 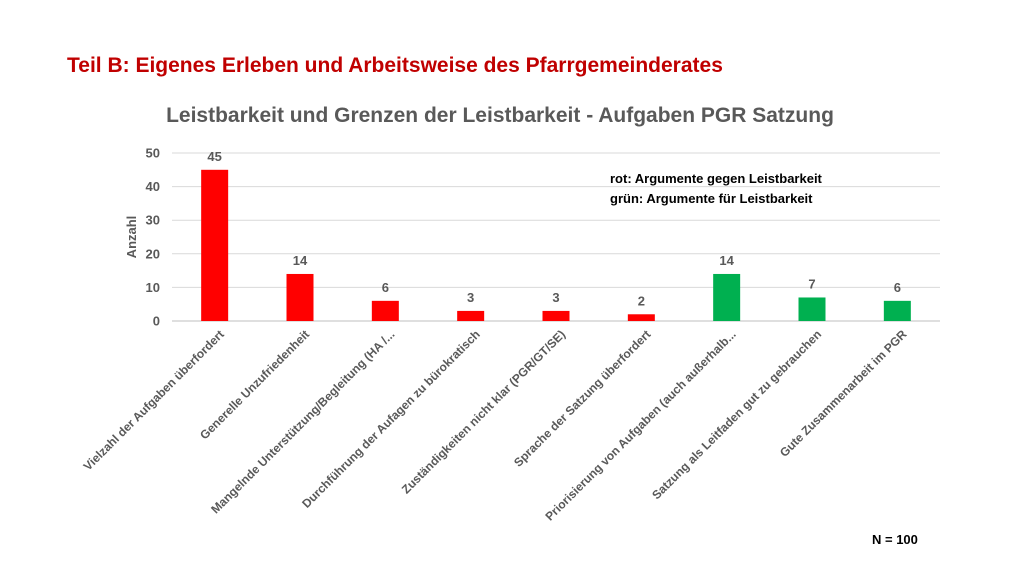 I want to click on y-tick-label: 30, so click(x=153, y=220).